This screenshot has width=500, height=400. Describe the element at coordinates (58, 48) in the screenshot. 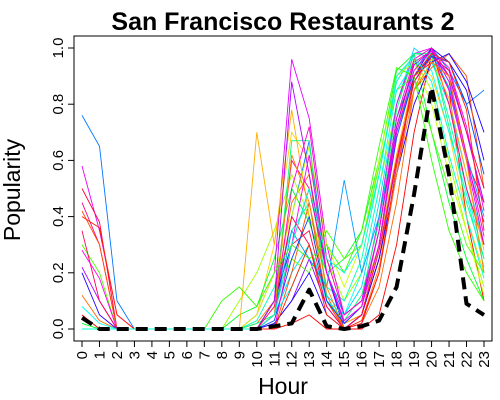

I see `y-tick-label: 1.0` at that location.